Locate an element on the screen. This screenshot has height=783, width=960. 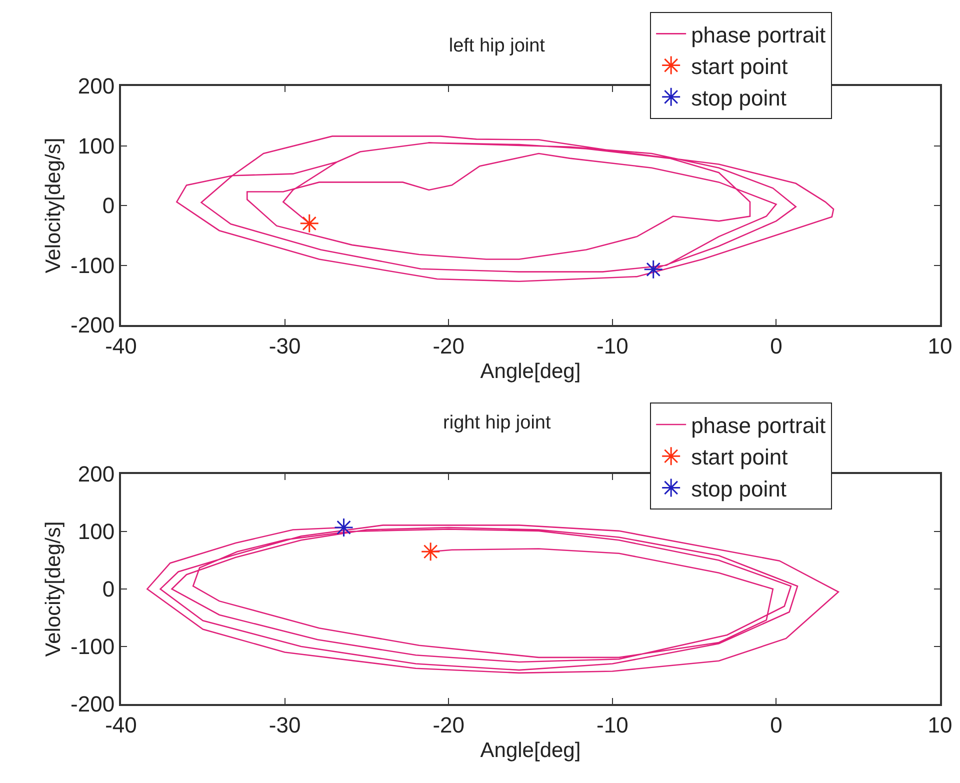
chart-title: left hip joint is located at coordinates (497, 46).